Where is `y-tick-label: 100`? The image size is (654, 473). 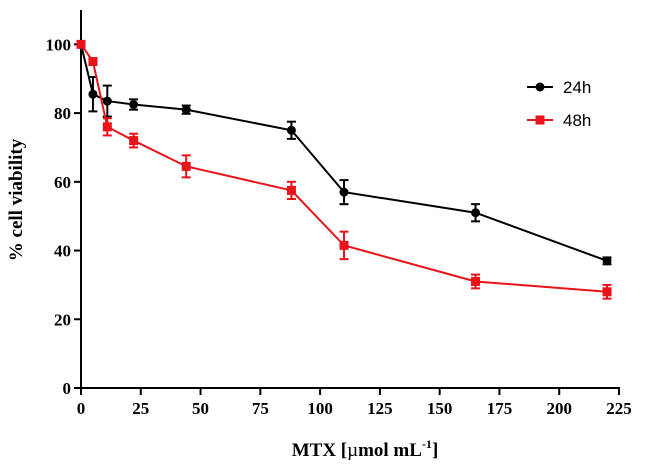 y-tick-label: 100 is located at coordinates (59, 44).